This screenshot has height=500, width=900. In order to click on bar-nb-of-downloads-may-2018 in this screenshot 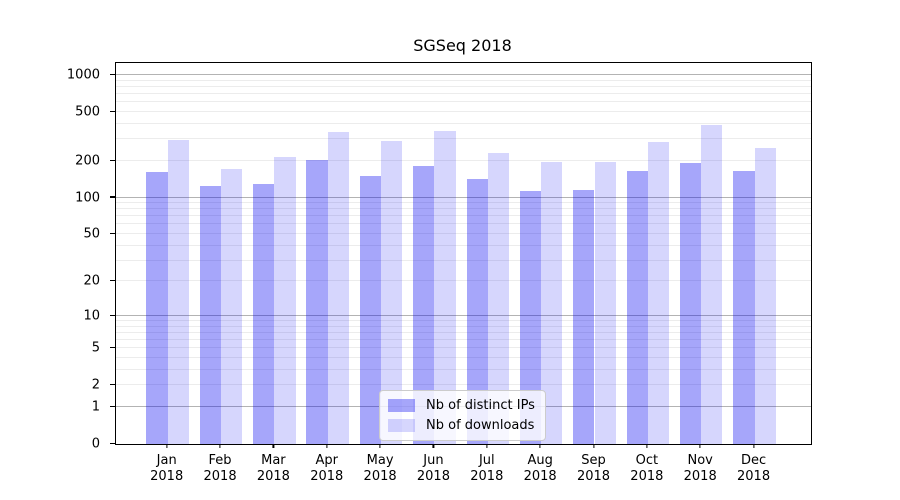, I will do `click(392, 292)`.